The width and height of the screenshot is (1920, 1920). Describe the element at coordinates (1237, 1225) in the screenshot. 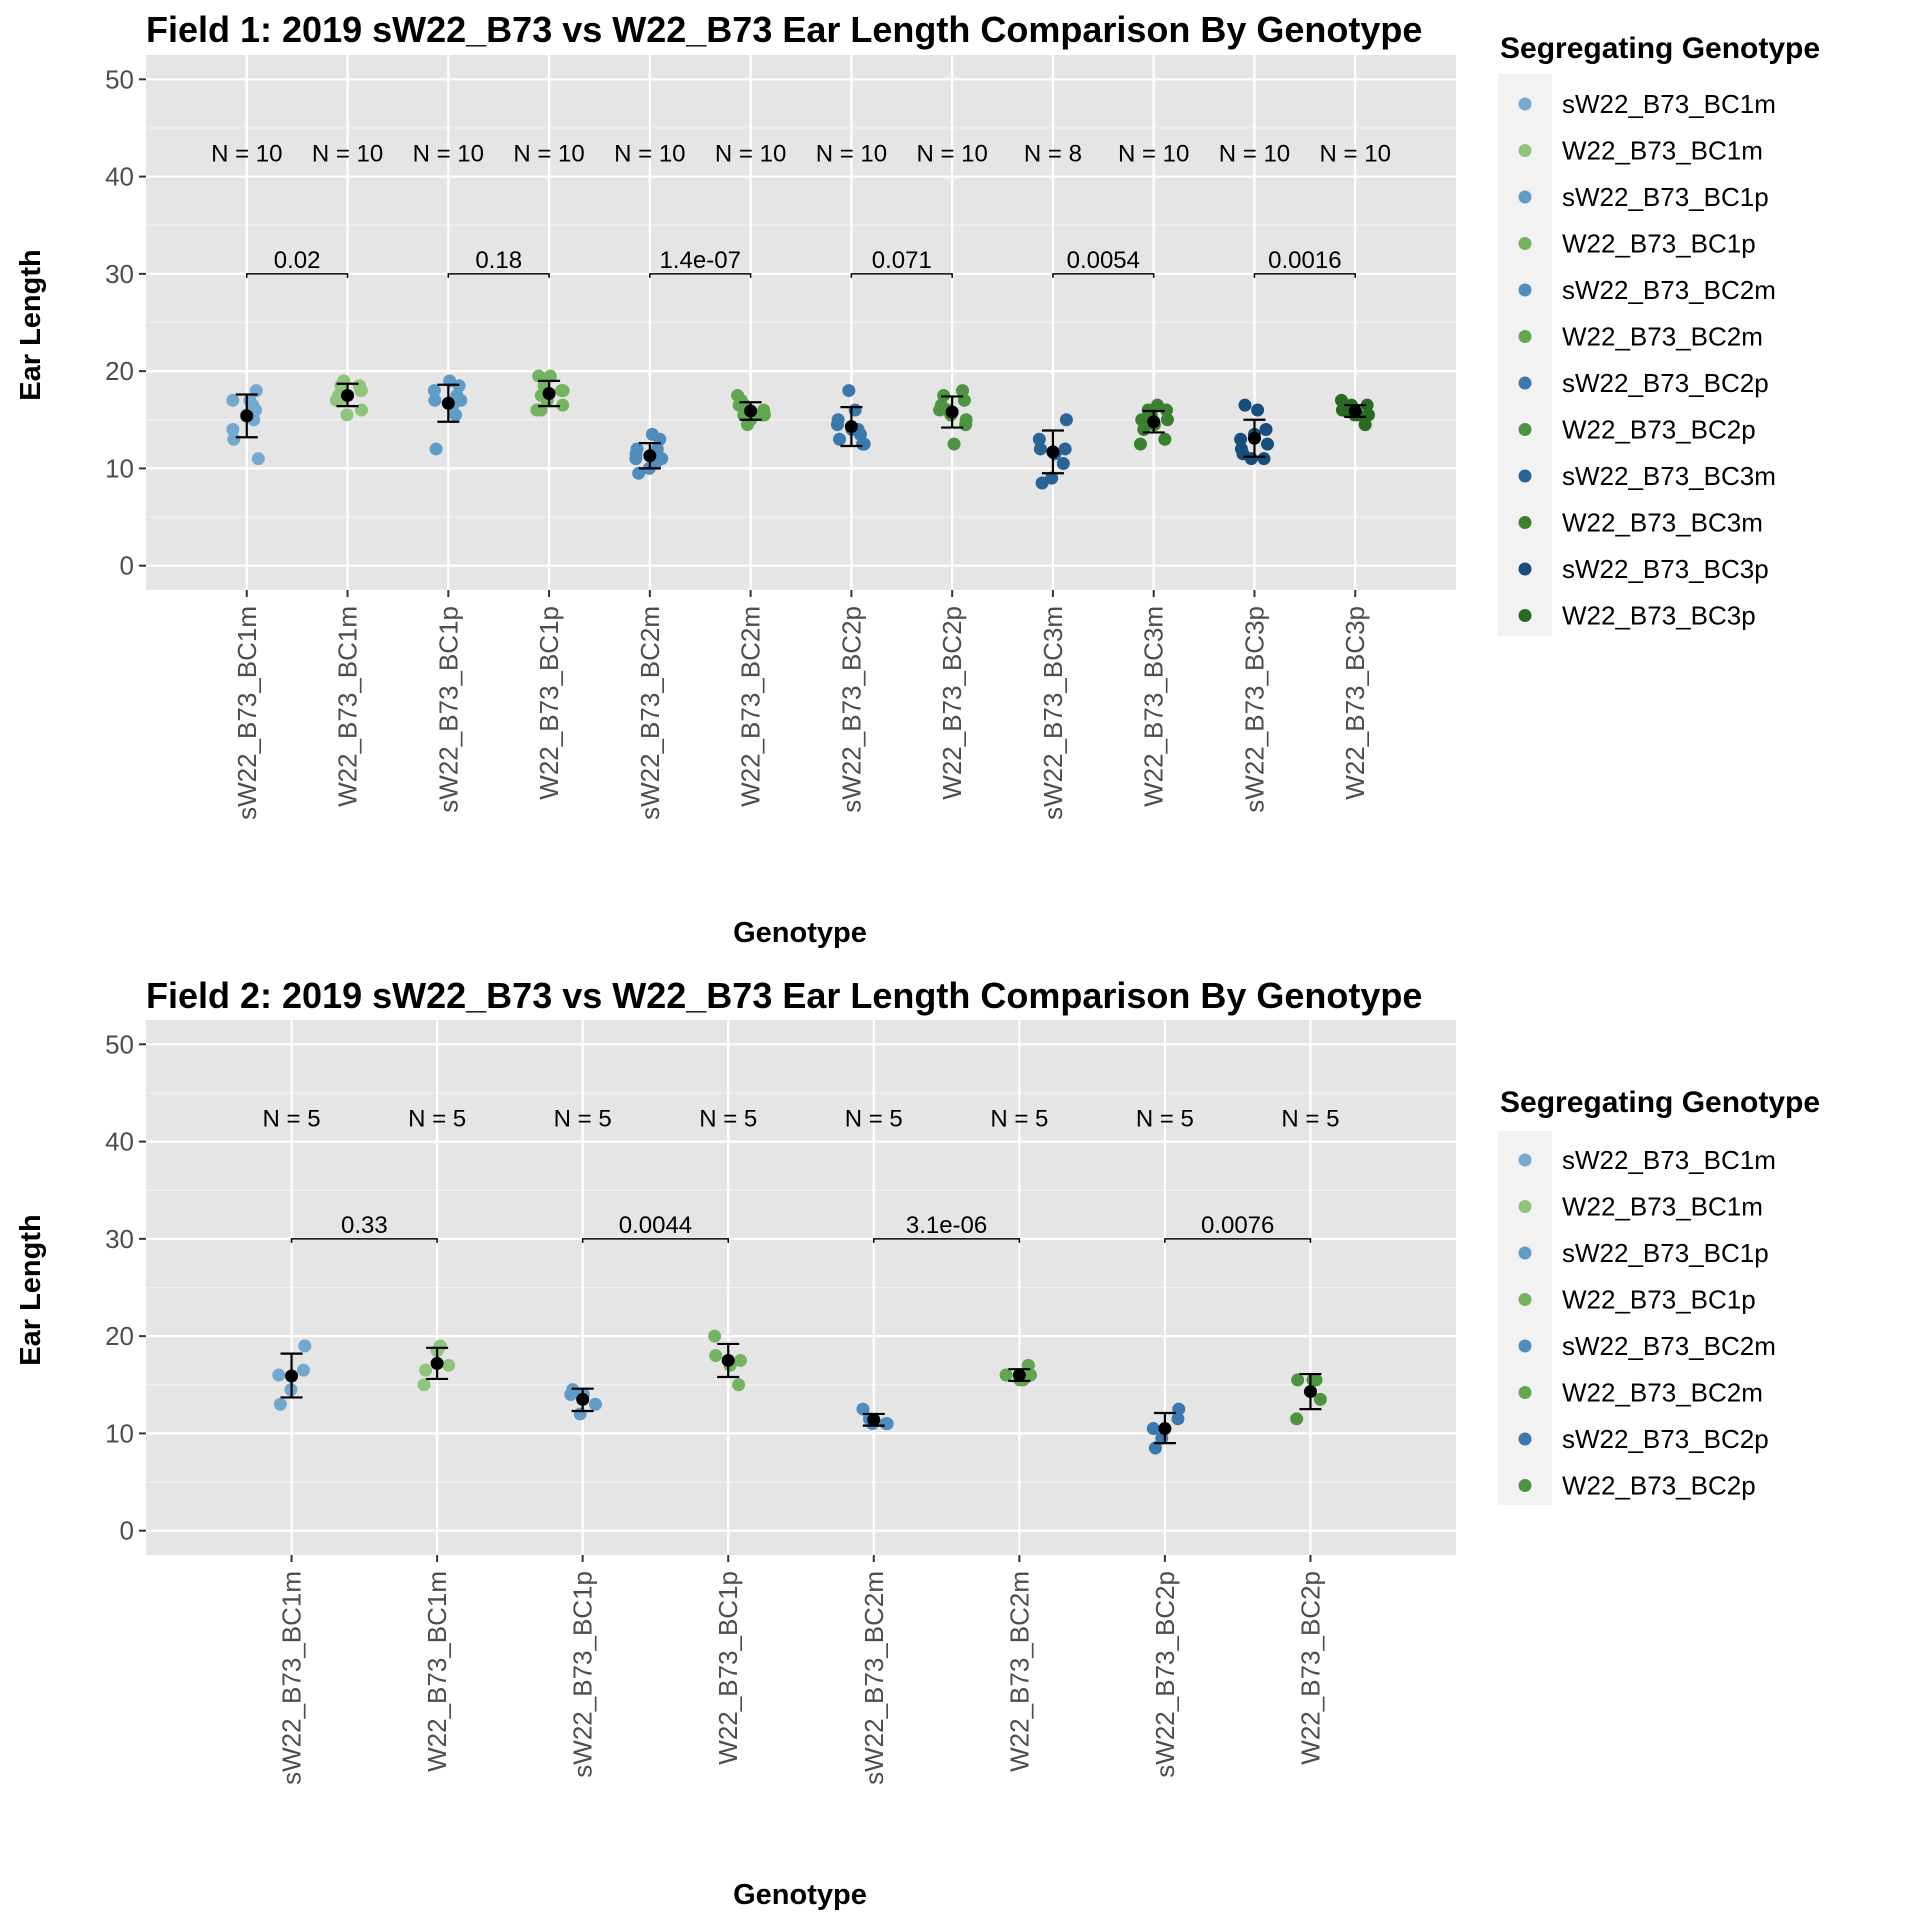

I see `p-value-label: 0.0076` at that location.